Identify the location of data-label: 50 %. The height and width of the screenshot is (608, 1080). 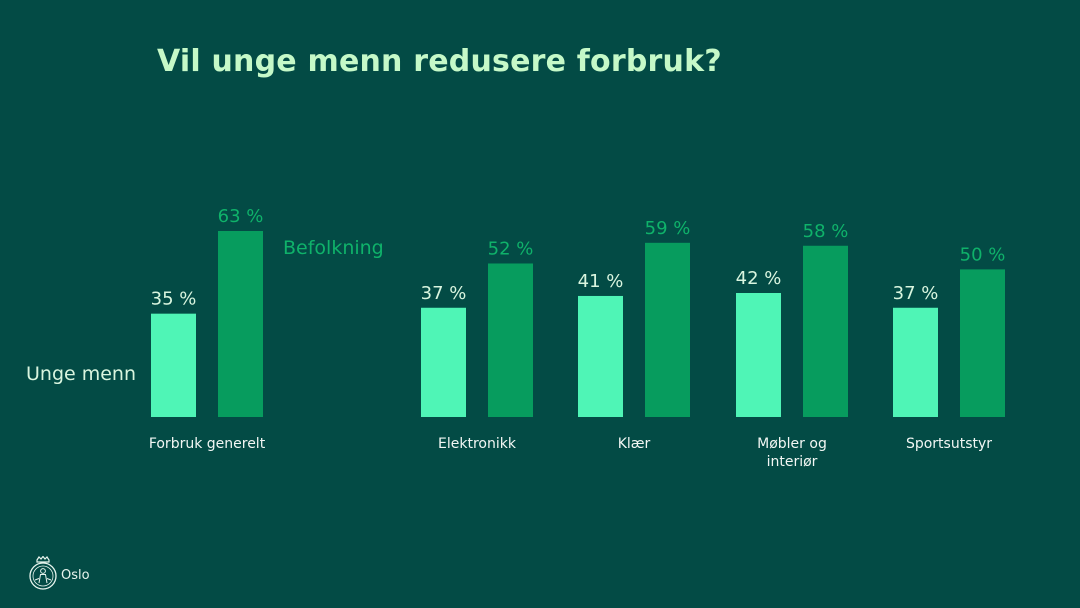
(983, 254).